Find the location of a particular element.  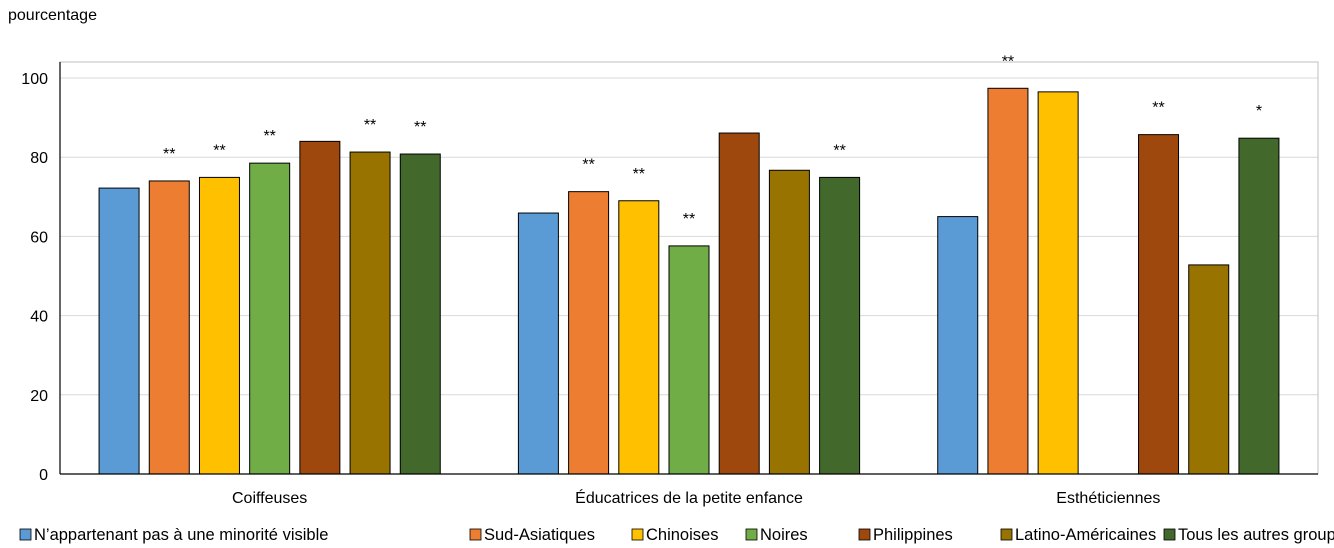

category-label: Esthéticiennes is located at coordinates (1108, 498).